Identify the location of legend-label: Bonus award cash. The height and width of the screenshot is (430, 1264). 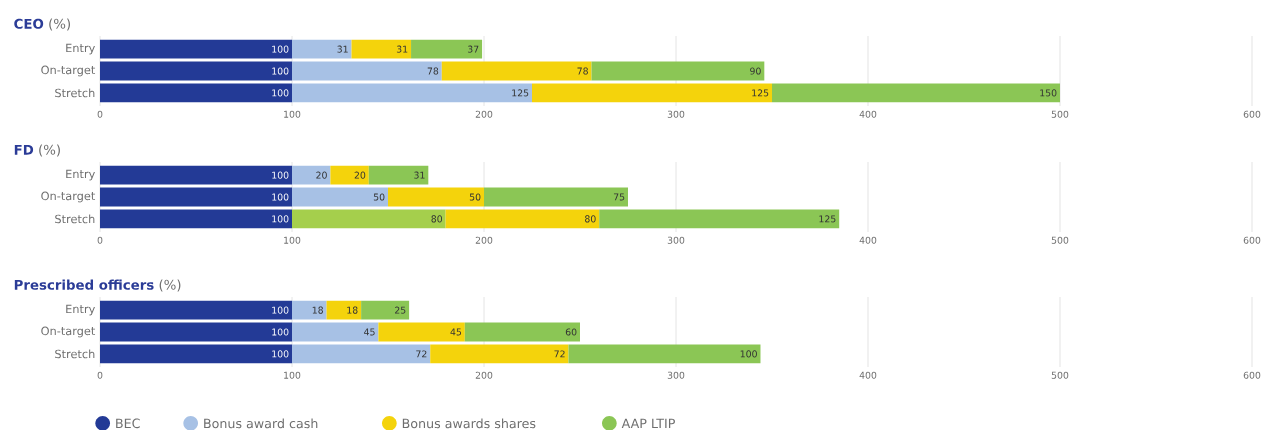
(261, 423).